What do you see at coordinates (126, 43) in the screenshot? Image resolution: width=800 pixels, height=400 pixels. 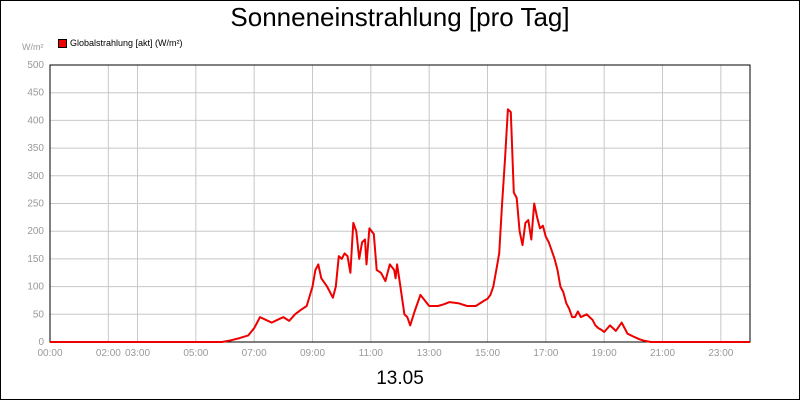 I see `legend-label: Globalstrahlung [akt] (W/m²)` at bounding box center [126, 43].